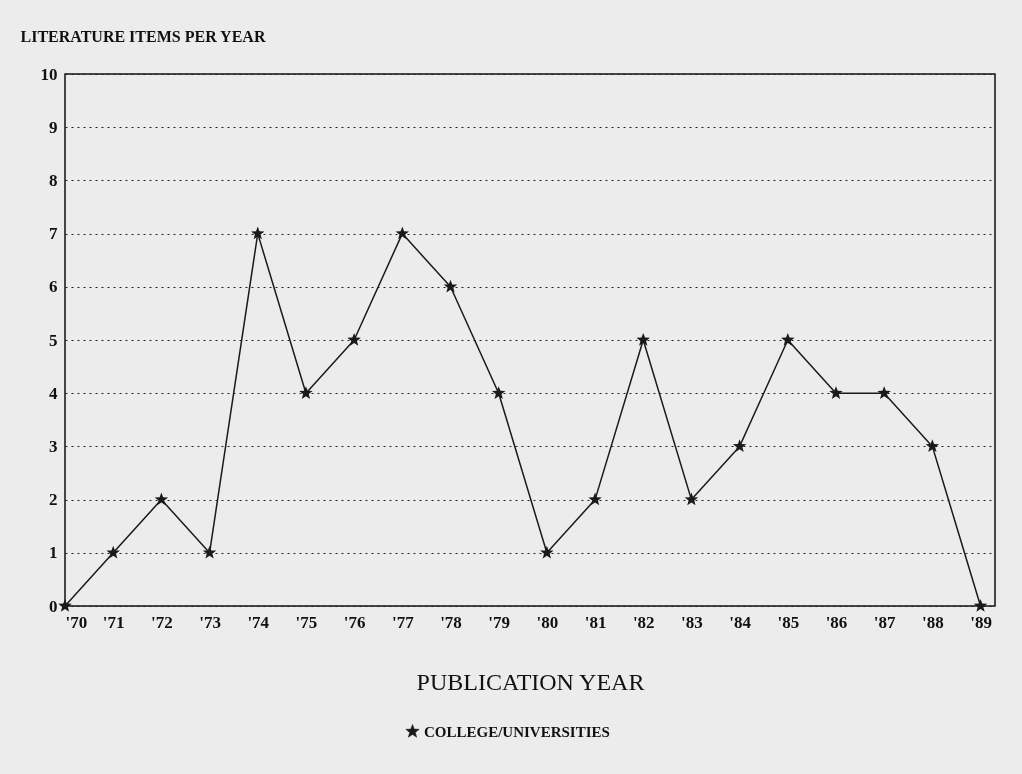 This screenshot has height=774, width=1022. What do you see at coordinates (885, 622) in the screenshot?
I see `x-tick-label: '87` at bounding box center [885, 622].